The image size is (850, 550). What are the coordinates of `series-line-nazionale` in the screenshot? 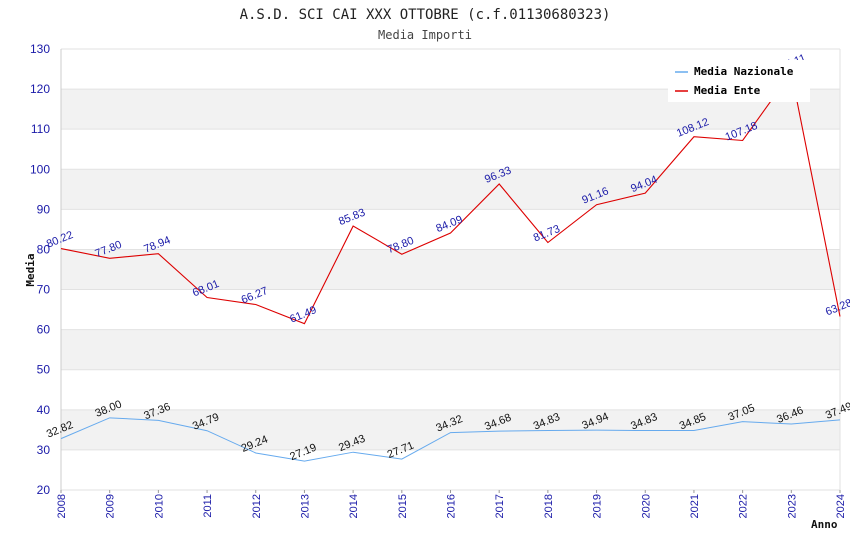 It's located at (450, 439).